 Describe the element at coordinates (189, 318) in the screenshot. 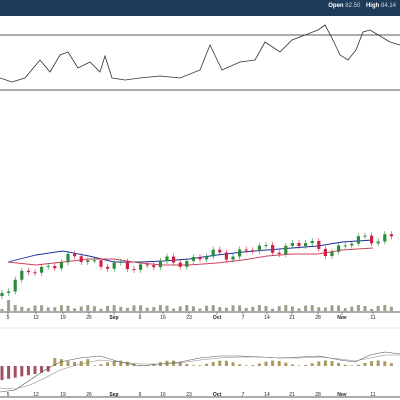

I see `x-tick-label: 23` at that location.